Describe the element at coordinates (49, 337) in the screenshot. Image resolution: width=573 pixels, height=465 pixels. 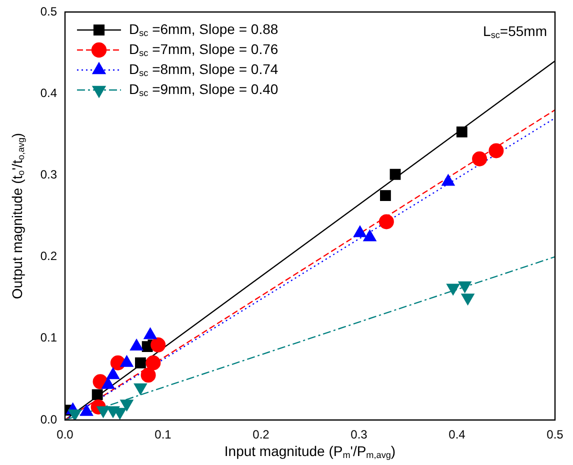
I see `y-tick-label: 0.1` at that location.